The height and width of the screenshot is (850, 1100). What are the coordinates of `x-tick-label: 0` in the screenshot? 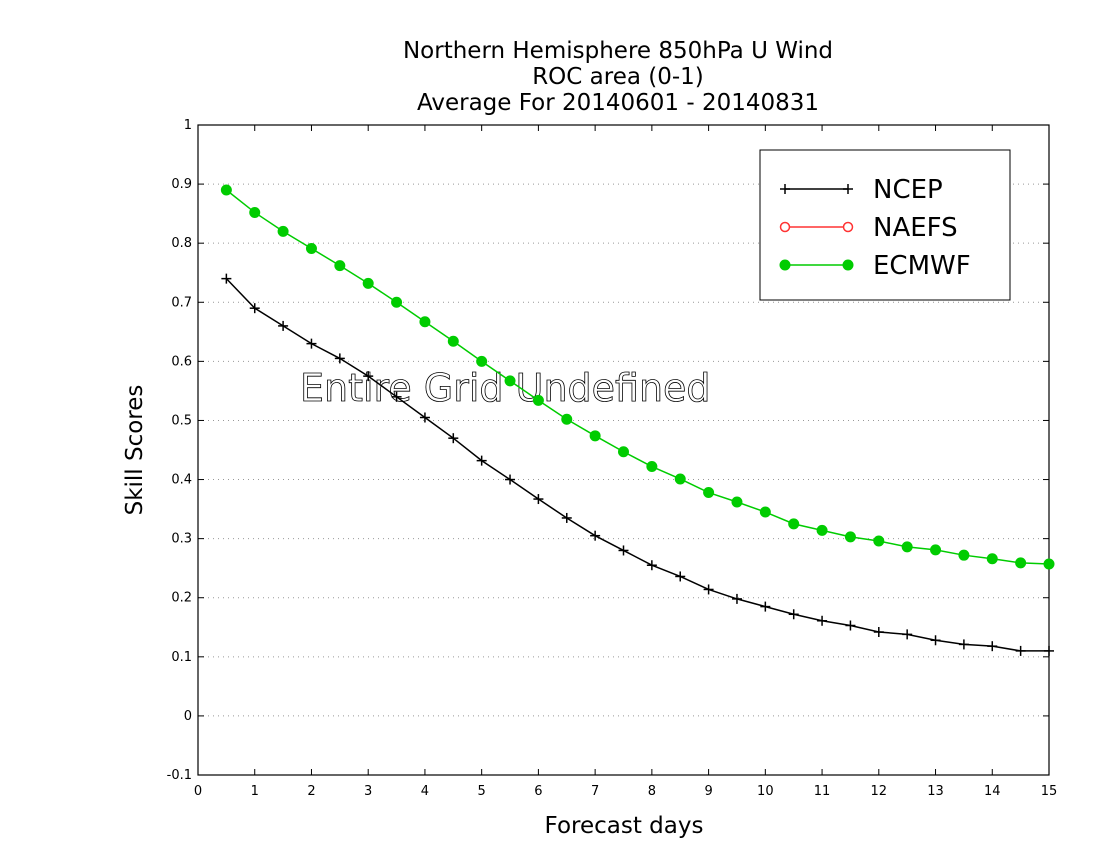 It's located at (198, 791).